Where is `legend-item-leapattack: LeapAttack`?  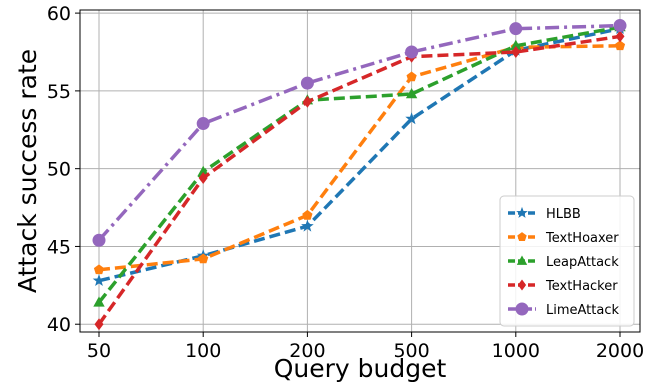
legend-item-leapattack: LeapAttack is located at coordinates (563, 262).